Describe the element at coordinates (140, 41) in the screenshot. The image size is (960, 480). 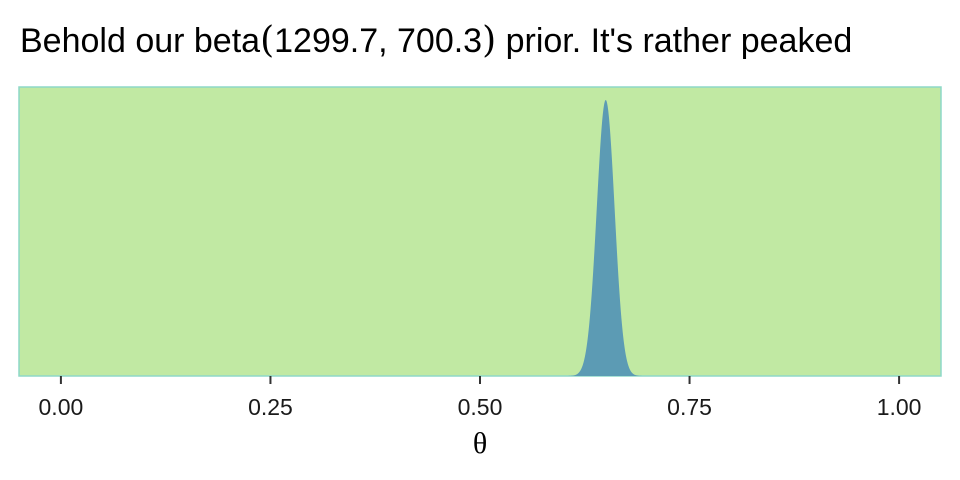
I see `chart-title-prefix: Behold our beta` at that location.